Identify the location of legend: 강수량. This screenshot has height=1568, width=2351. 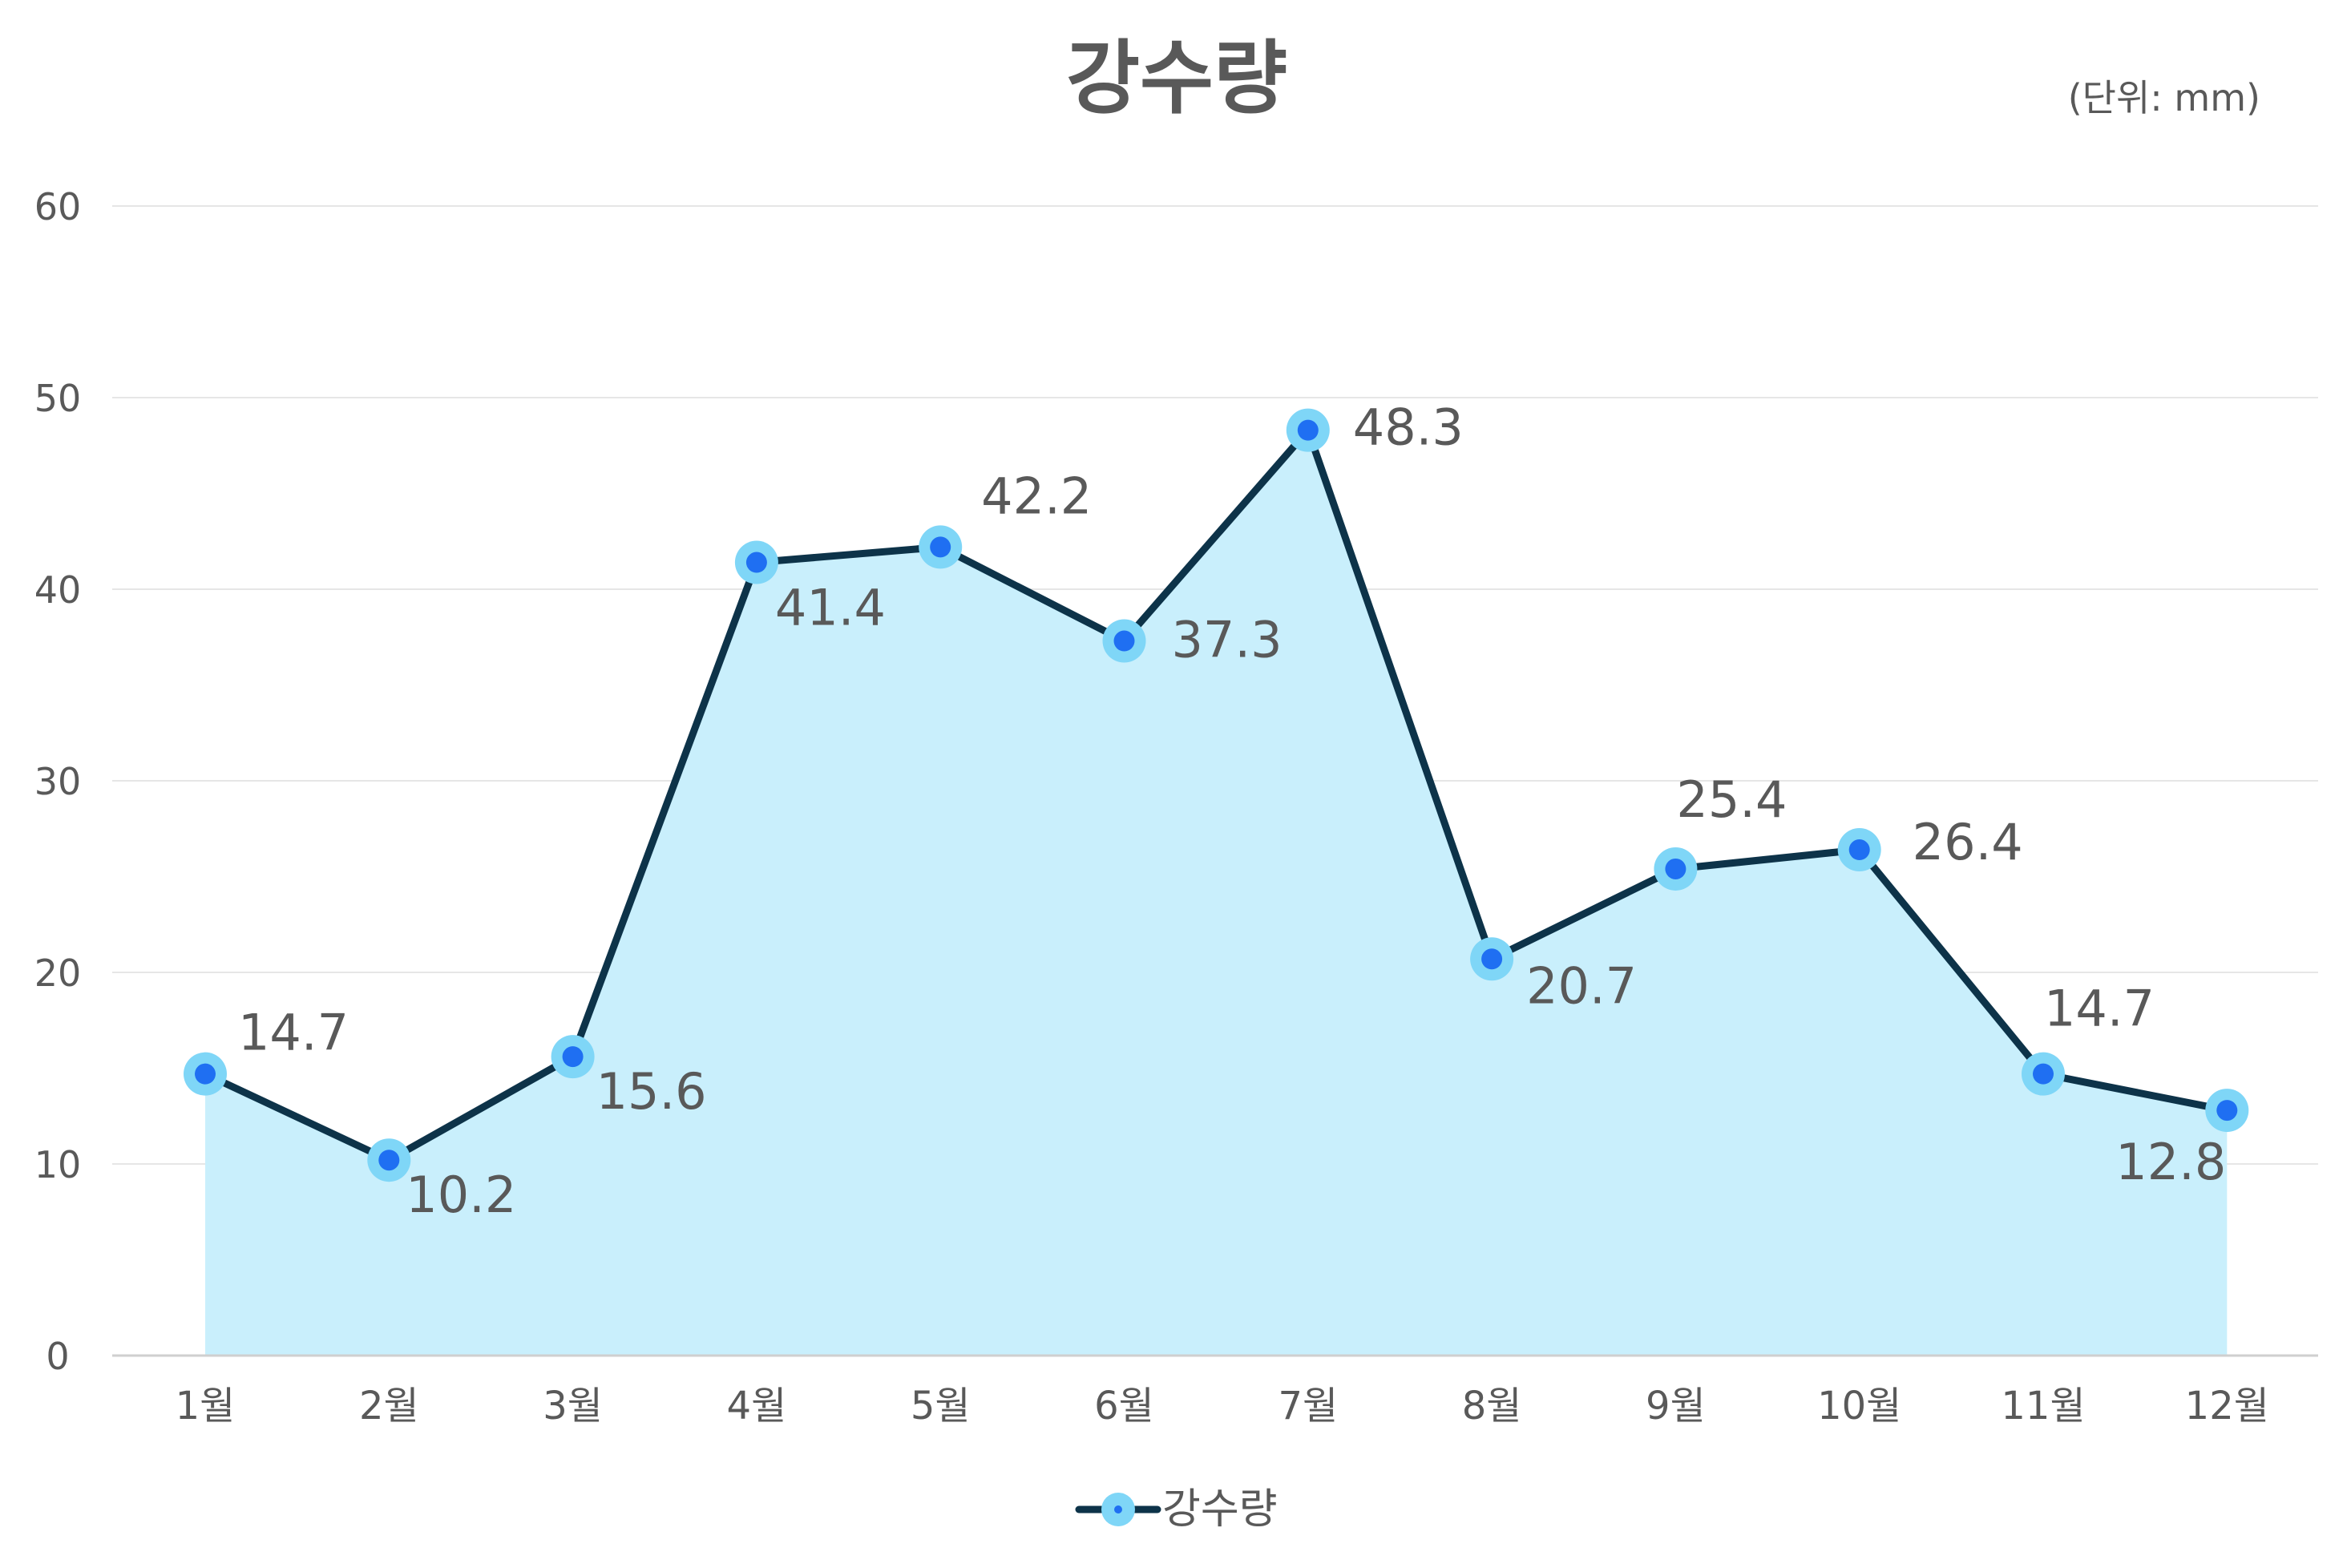
(1176, 1509).